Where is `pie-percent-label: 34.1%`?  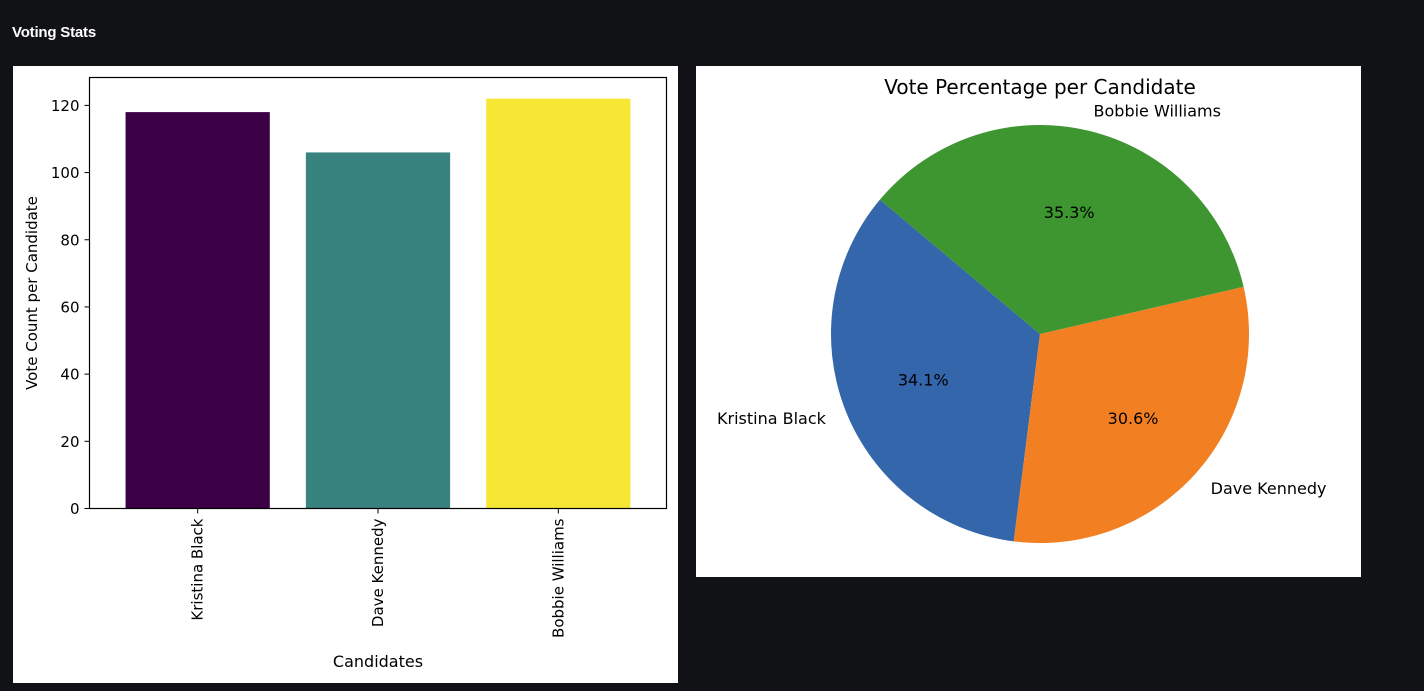
pie-percent-label: 34.1% is located at coordinates (923, 380).